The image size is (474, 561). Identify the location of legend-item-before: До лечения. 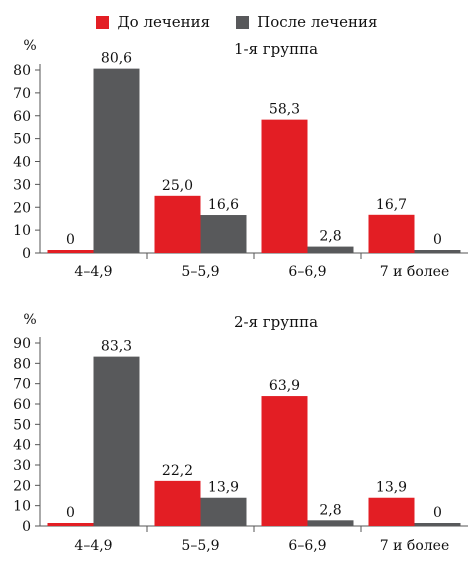
(153, 22).